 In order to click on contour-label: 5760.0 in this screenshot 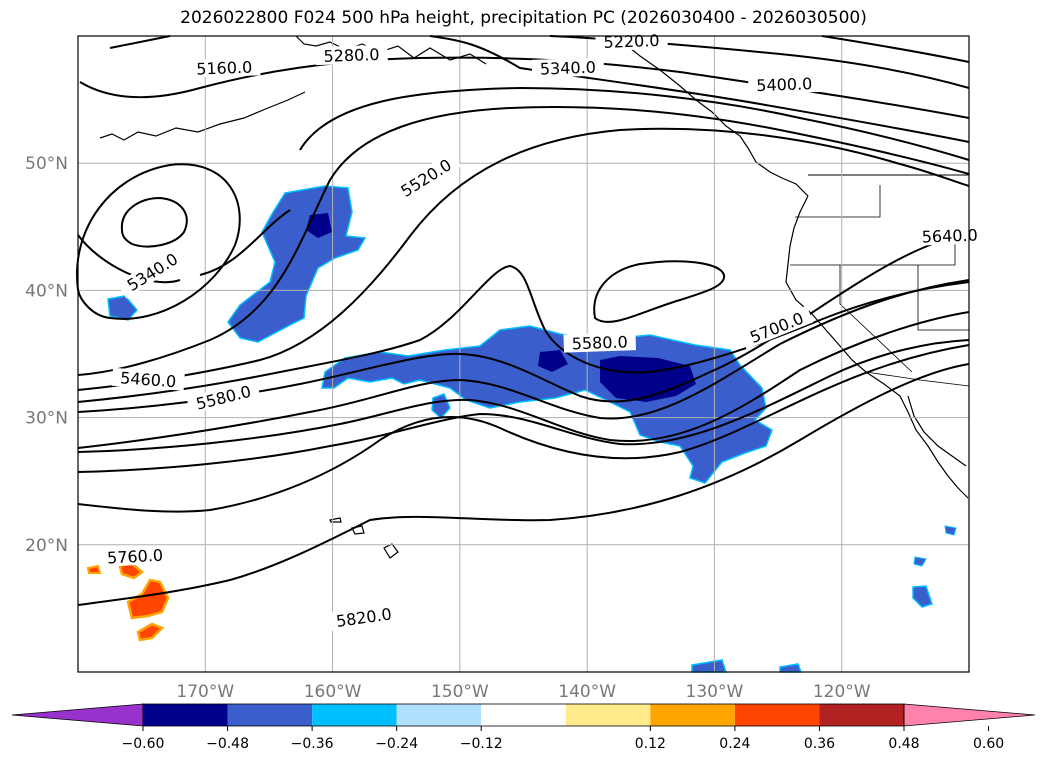, I will do `click(135, 557)`.